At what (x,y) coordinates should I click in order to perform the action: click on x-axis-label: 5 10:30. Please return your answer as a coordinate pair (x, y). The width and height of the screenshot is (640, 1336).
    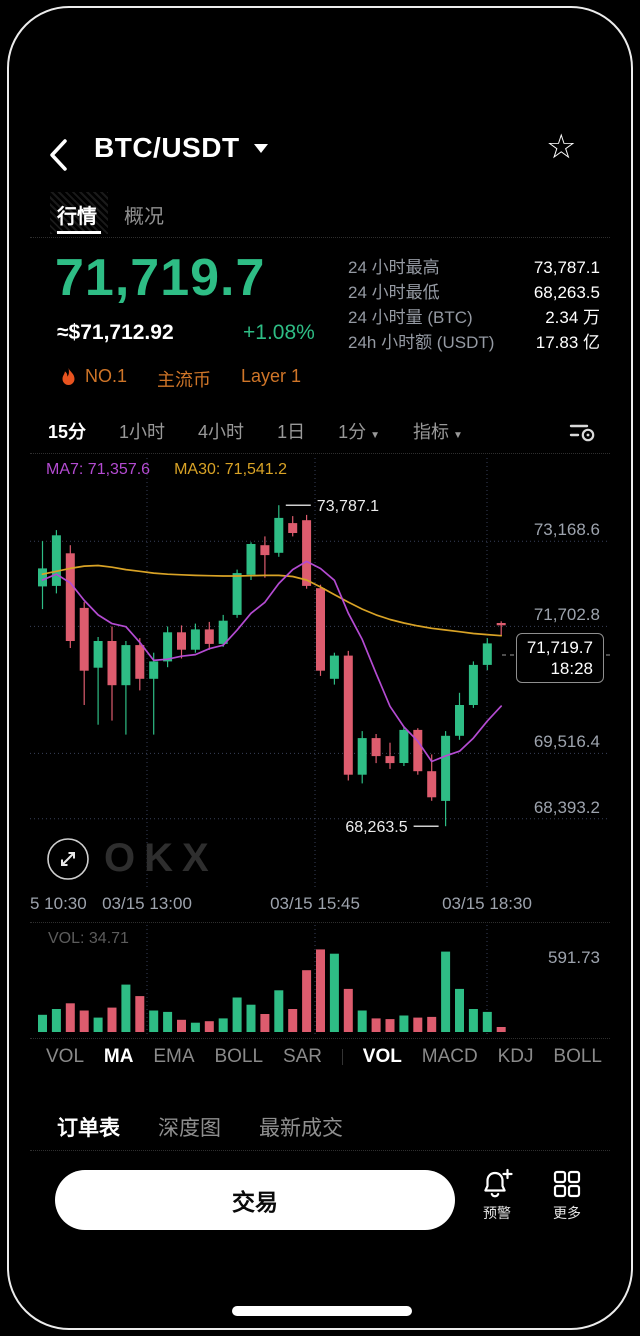
    Looking at the image, I should click on (58, 903).